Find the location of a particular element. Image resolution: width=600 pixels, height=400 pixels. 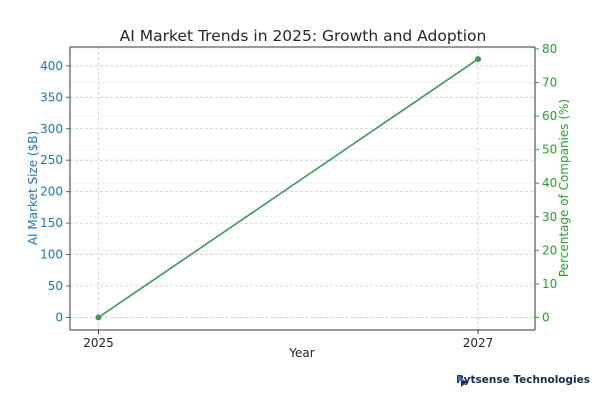

y-right-tick-label: 40 is located at coordinates (549, 183).